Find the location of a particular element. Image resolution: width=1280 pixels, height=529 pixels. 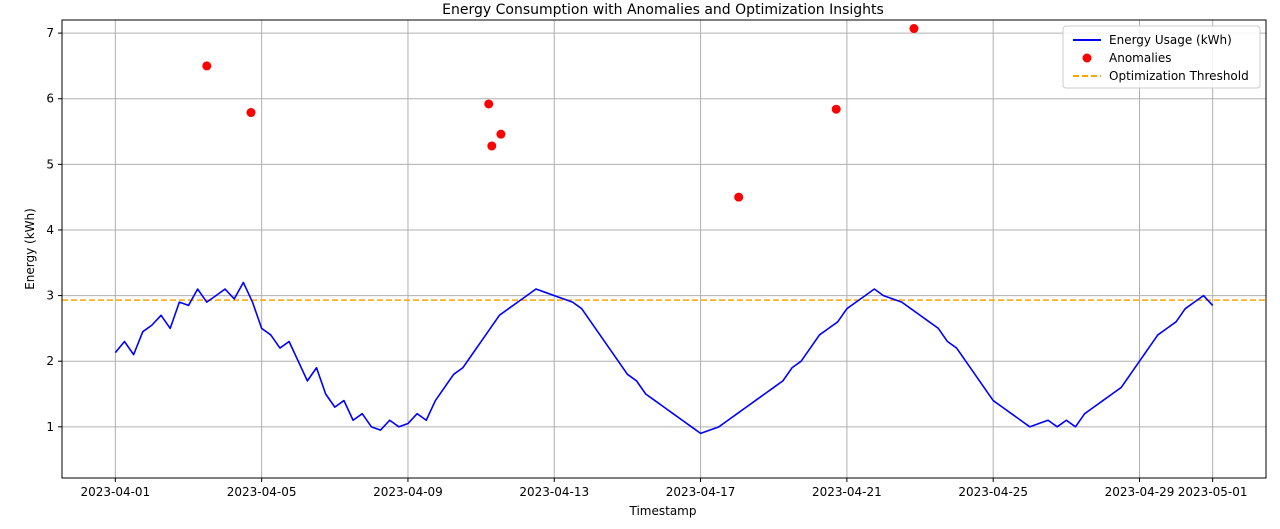

x-tick-label: 2023-04-21 is located at coordinates (847, 492).